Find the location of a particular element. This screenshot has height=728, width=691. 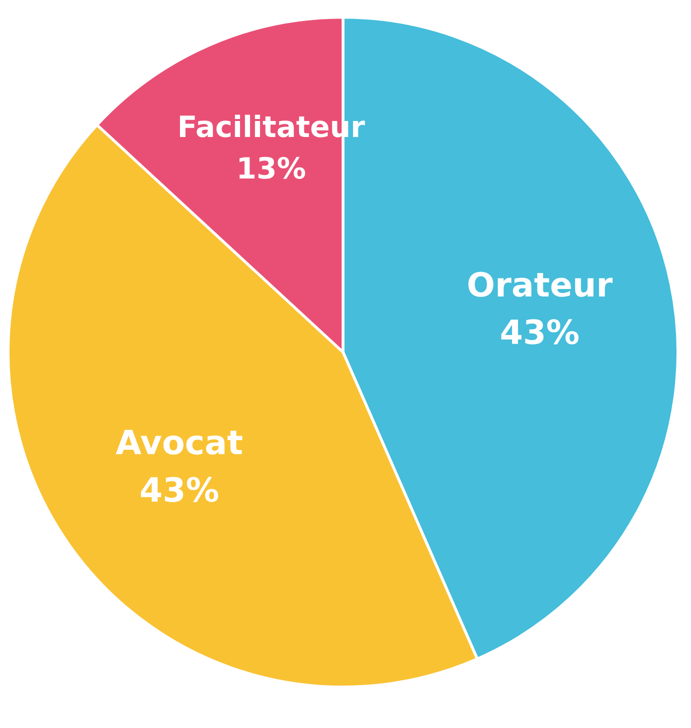

data-label: 13% is located at coordinates (273, 167).